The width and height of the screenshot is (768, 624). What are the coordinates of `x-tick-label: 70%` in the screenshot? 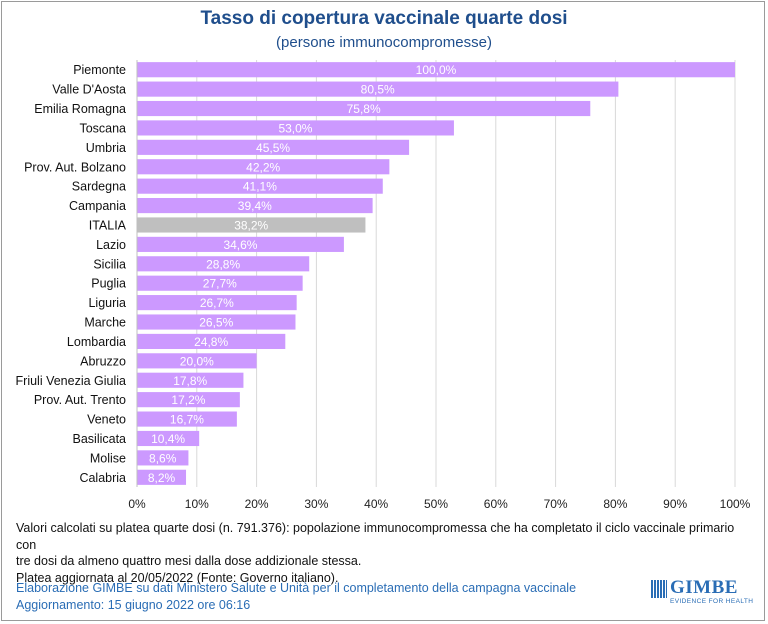 It's located at (556, 504).